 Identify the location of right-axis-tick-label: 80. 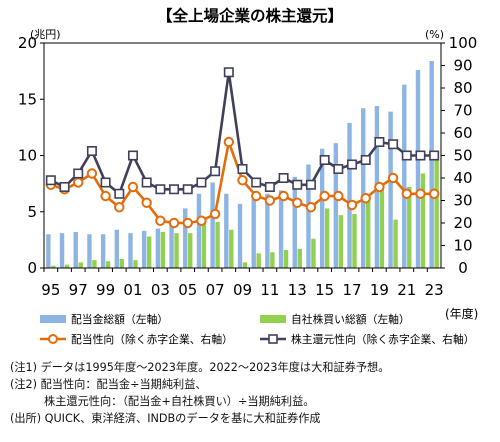
(462, 88).